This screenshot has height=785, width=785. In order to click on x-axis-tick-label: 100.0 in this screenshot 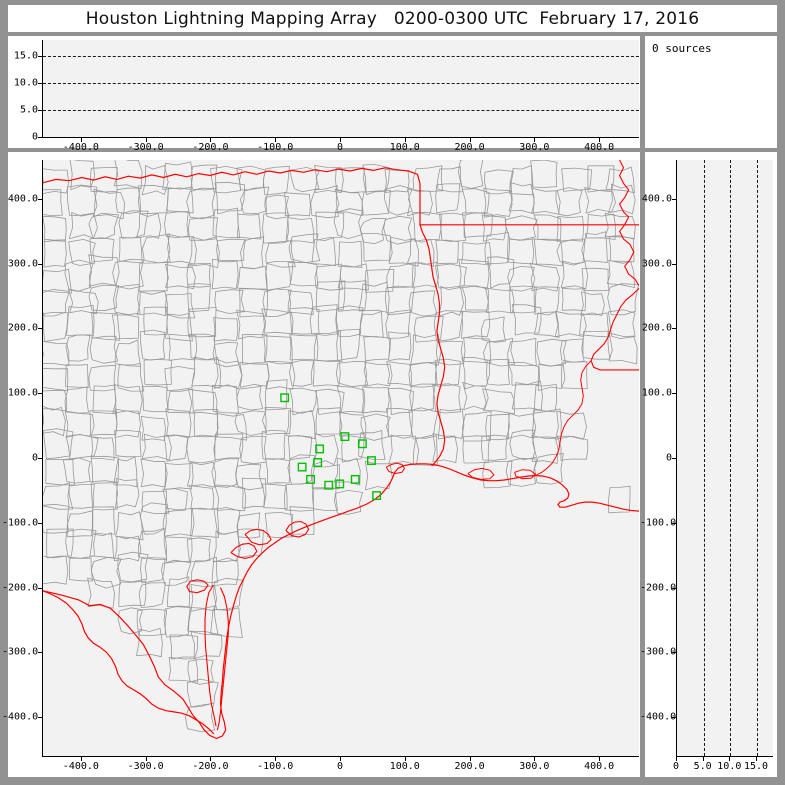, I will do `click(404, 766)`.